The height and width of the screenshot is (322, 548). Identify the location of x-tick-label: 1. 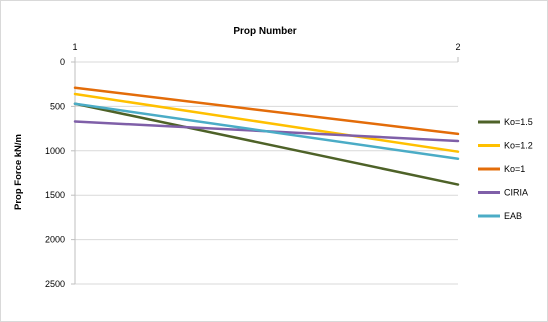
(74, 47).